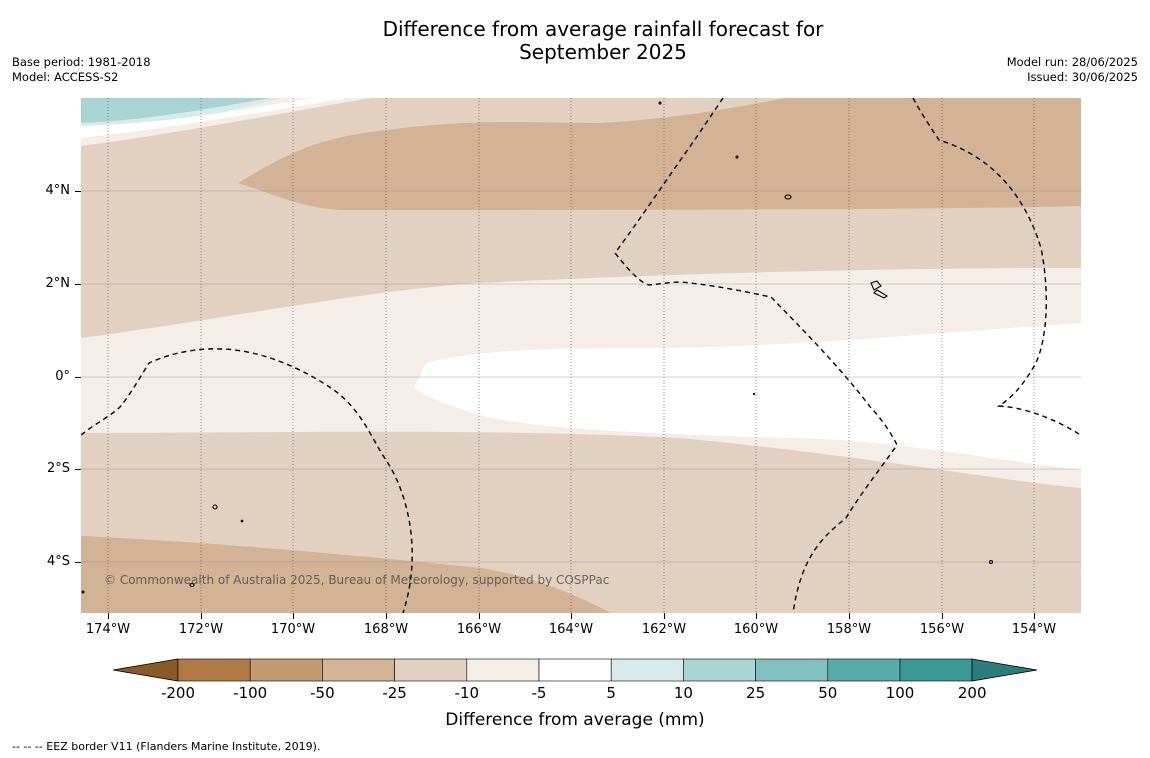 The width and height of the screenshot is (1150, 758). Describe the element at coordinates (146, 670) in the screenshot. I see `colorbar-low-extension` at that location.